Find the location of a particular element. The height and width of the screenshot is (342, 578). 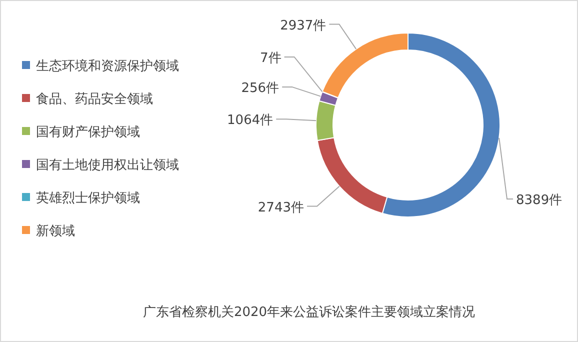

data-label: 2937件 is located at coordinates (303, 26).